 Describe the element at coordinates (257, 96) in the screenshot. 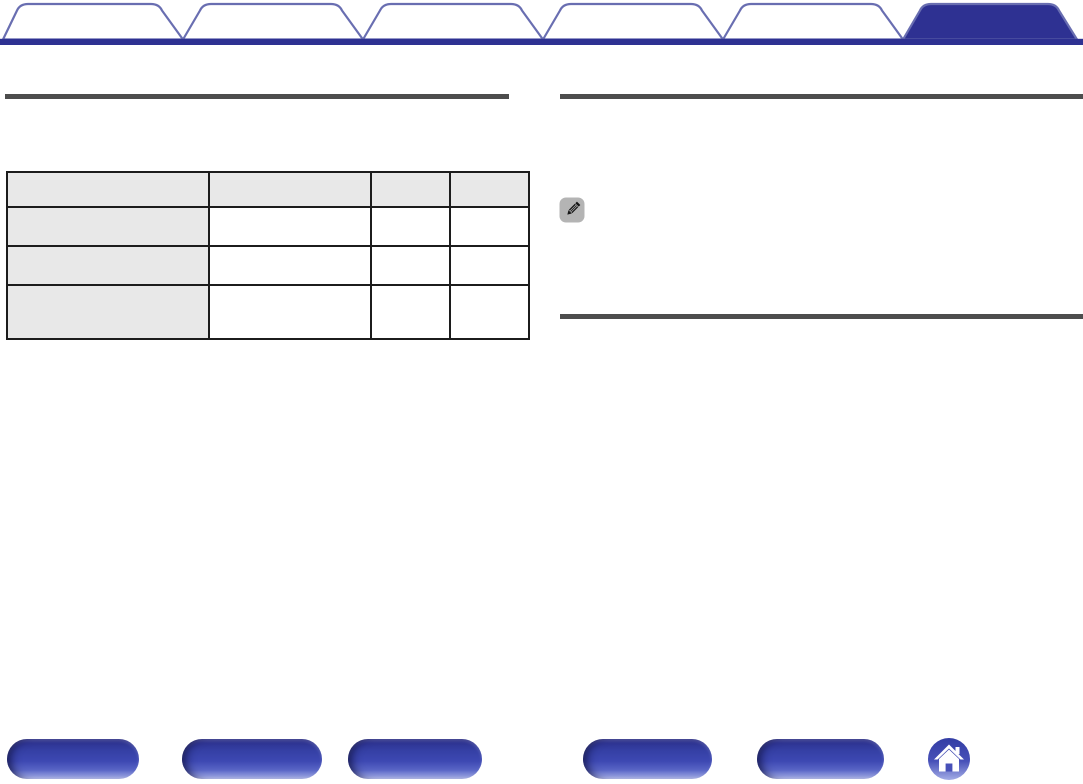

I see `left-section-rule` at that location.